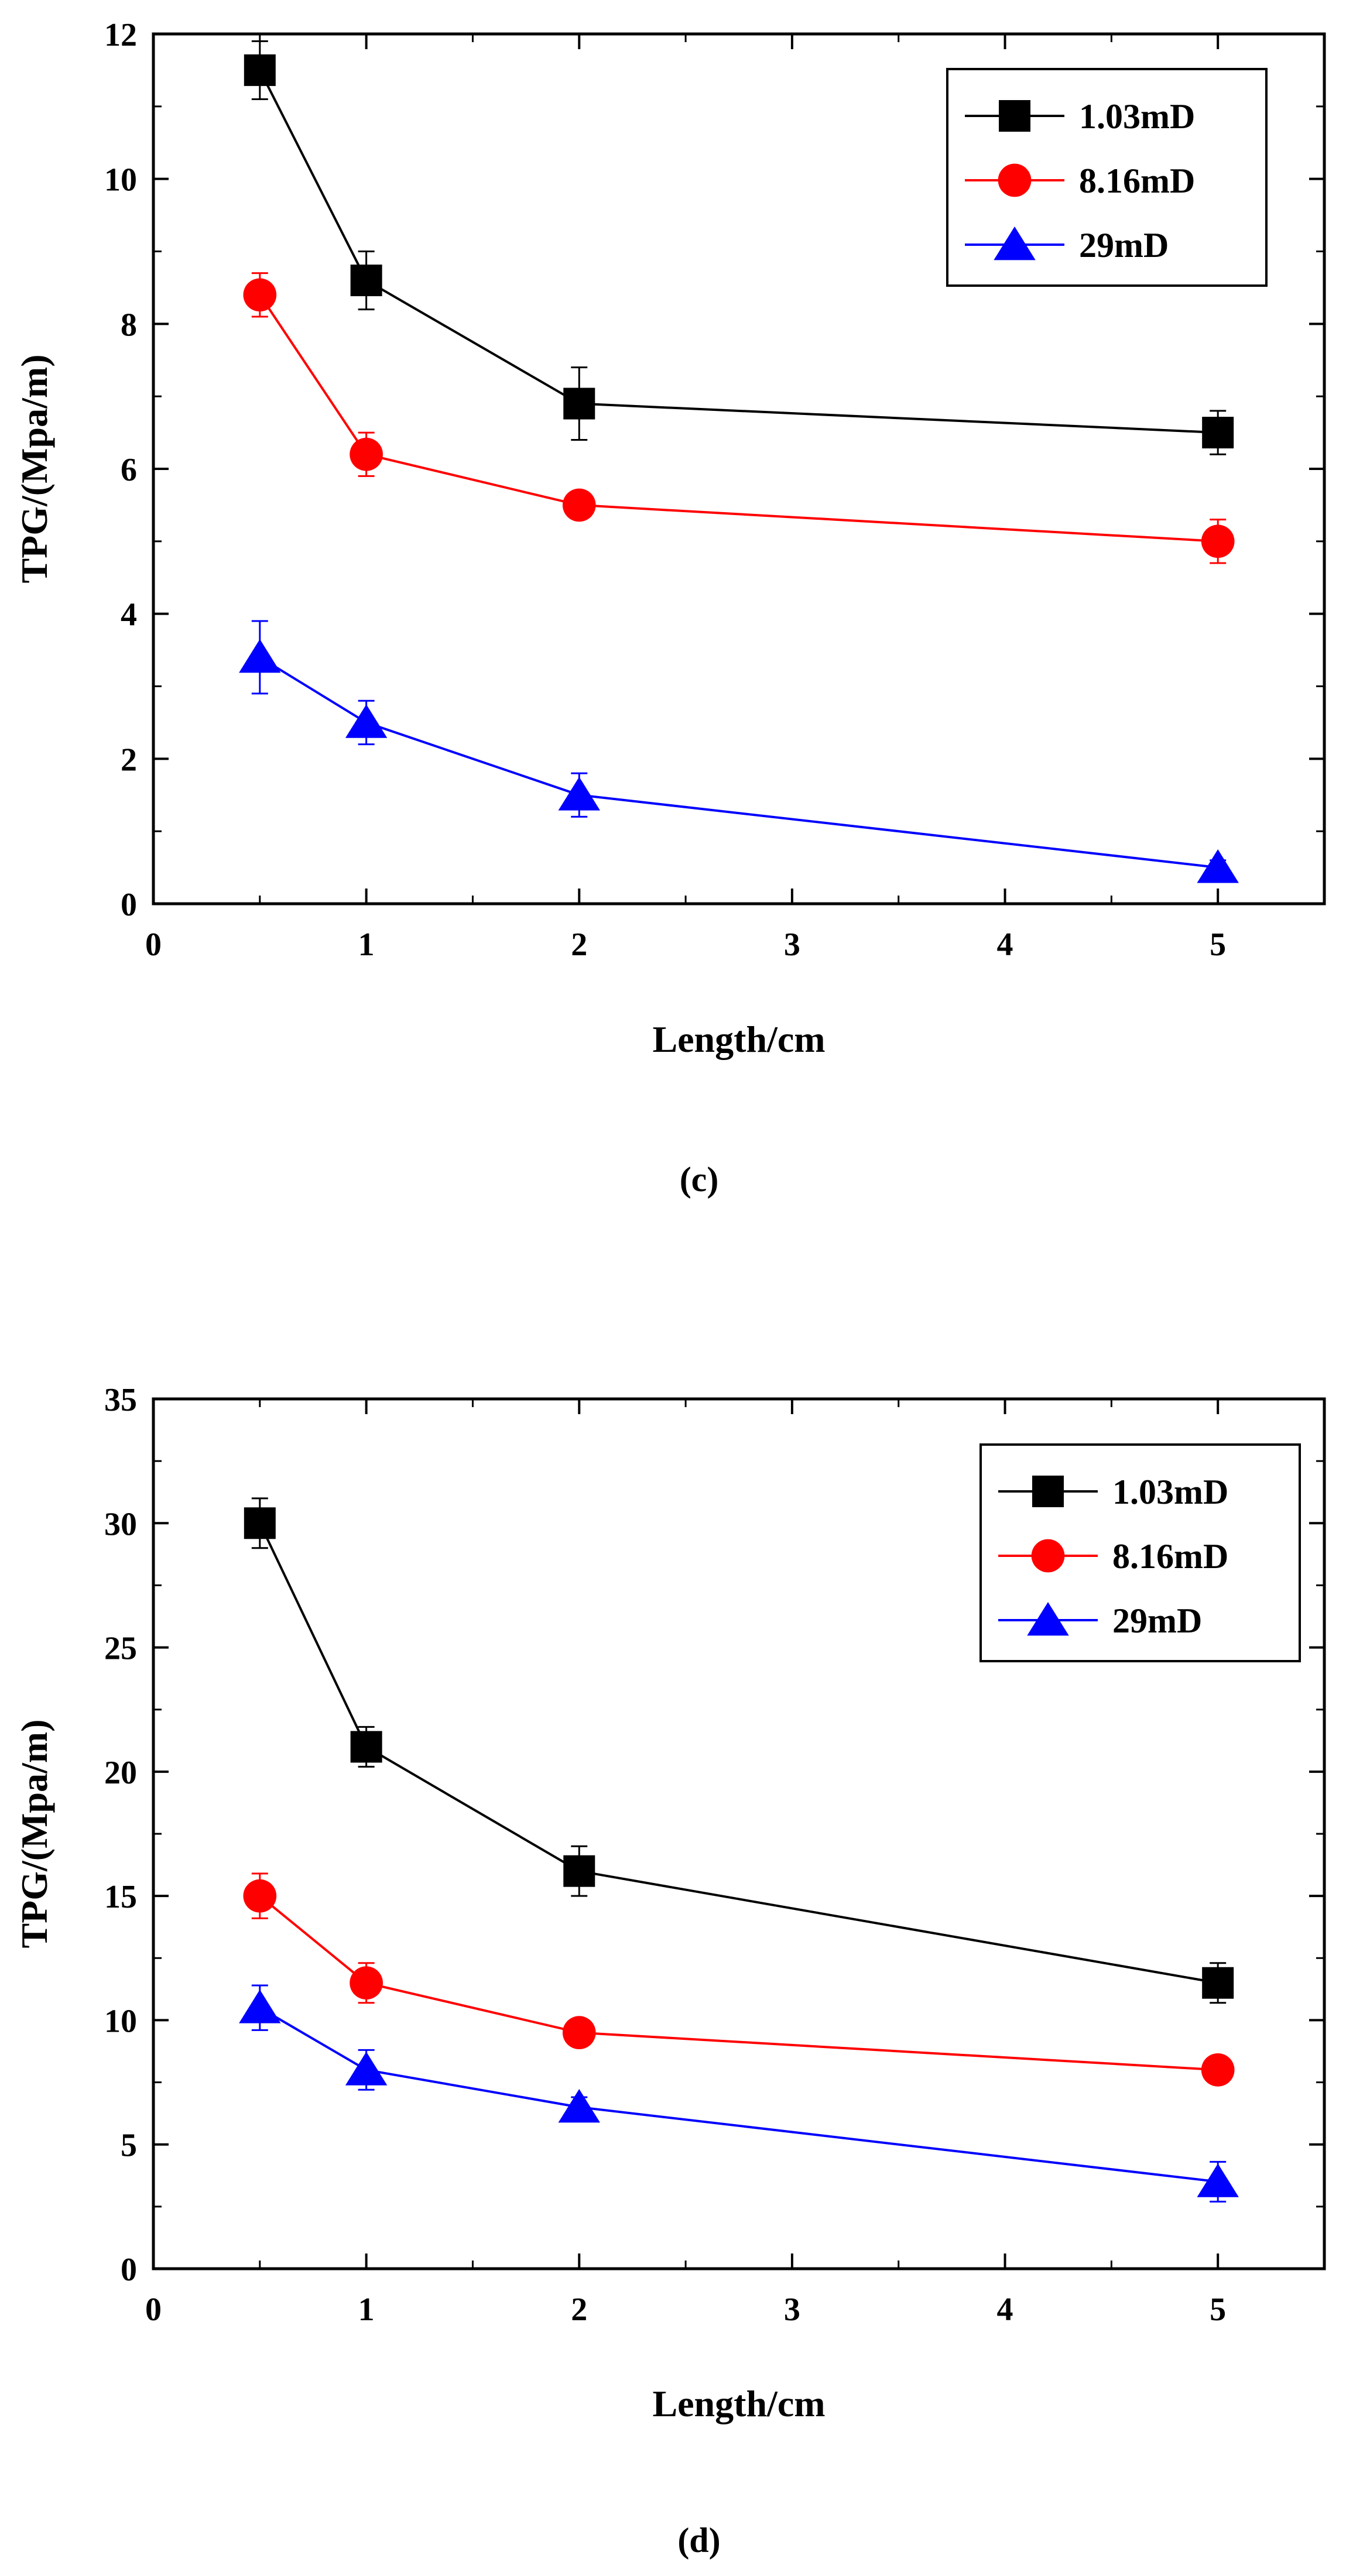  Describe the element at coordinates (129, 615) in the screenshot. I see `y-tick-label: 4` at that location.